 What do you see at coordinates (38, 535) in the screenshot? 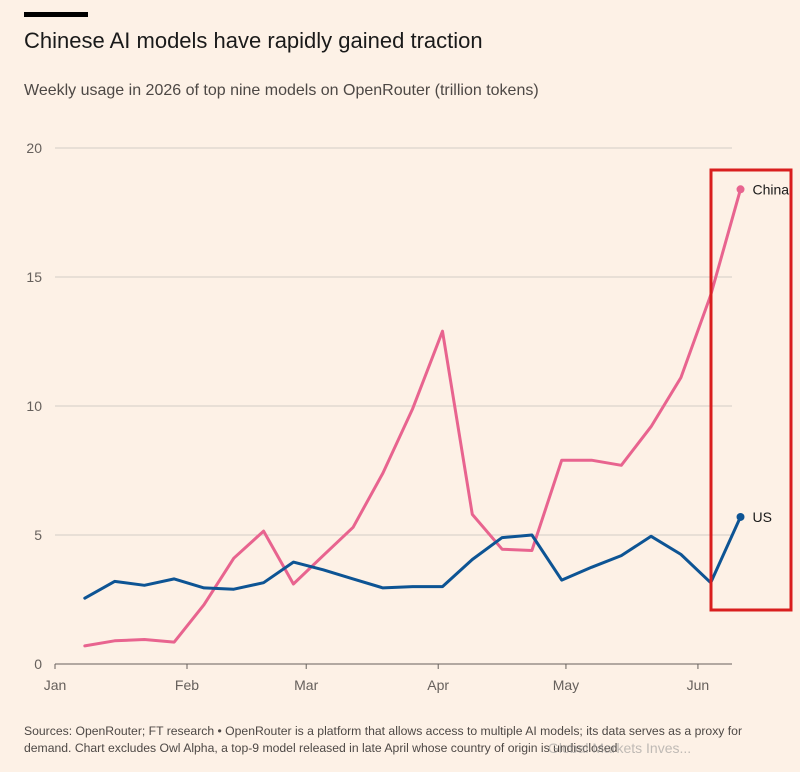
I see `y-tick-label: 5` at bounding box center [38, 535].